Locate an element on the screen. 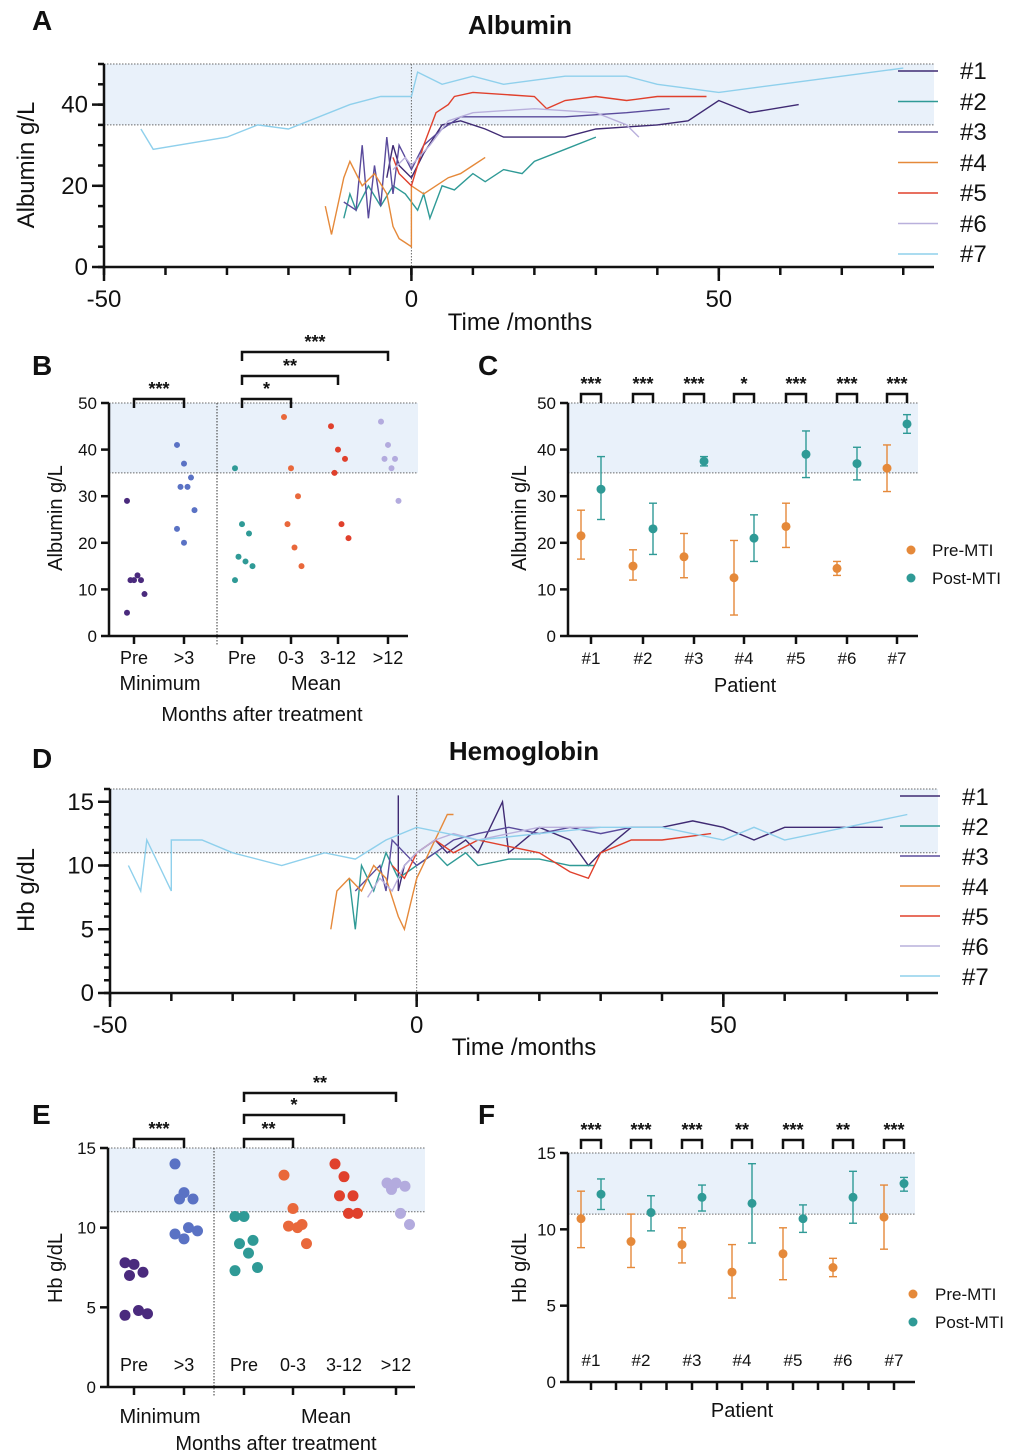 This screenshot has width=1012, height=1456. legend-patient-5: #5 is located at coordinates (973, 193).